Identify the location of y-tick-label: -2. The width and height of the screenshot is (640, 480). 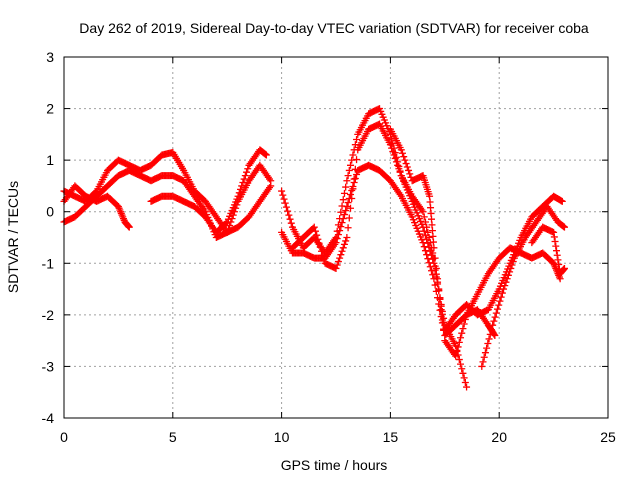
(48, 315).